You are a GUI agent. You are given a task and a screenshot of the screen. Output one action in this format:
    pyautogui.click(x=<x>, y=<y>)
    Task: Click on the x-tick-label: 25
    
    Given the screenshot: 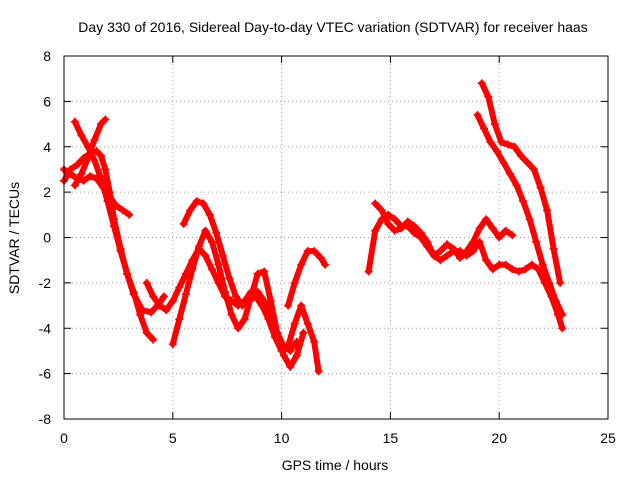 What is the action you would take?
    pyautogui.click(x=608, y=438)
    